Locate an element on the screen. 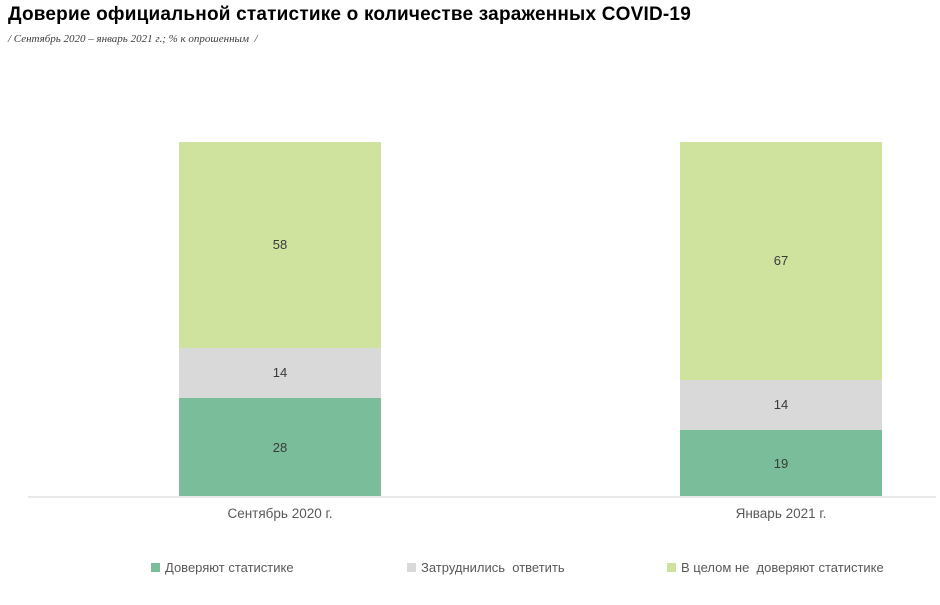 The width and height of the screenshot is (940, 605). bar-value-label: 19 is located at coordinates (781, 463).